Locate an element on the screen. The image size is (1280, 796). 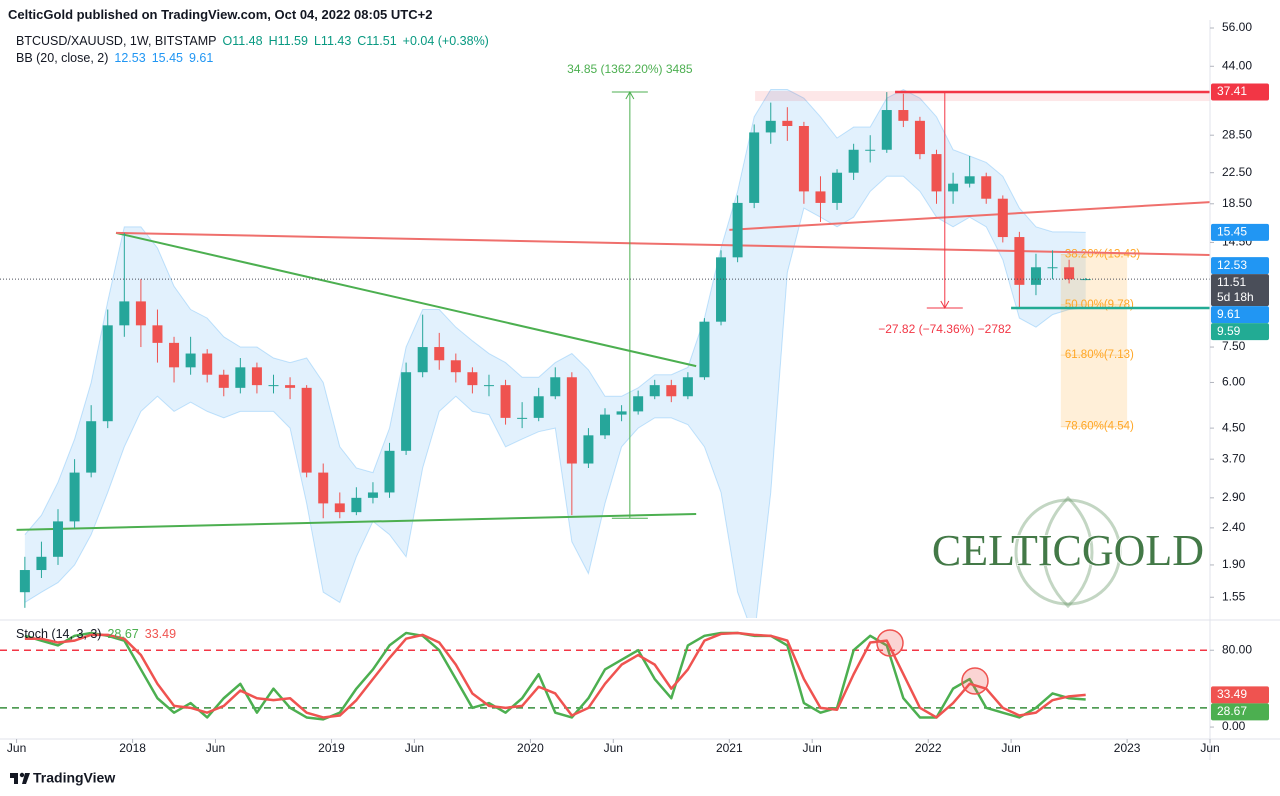
x-tick-label: 2018 is located at coordinates (132, 748).